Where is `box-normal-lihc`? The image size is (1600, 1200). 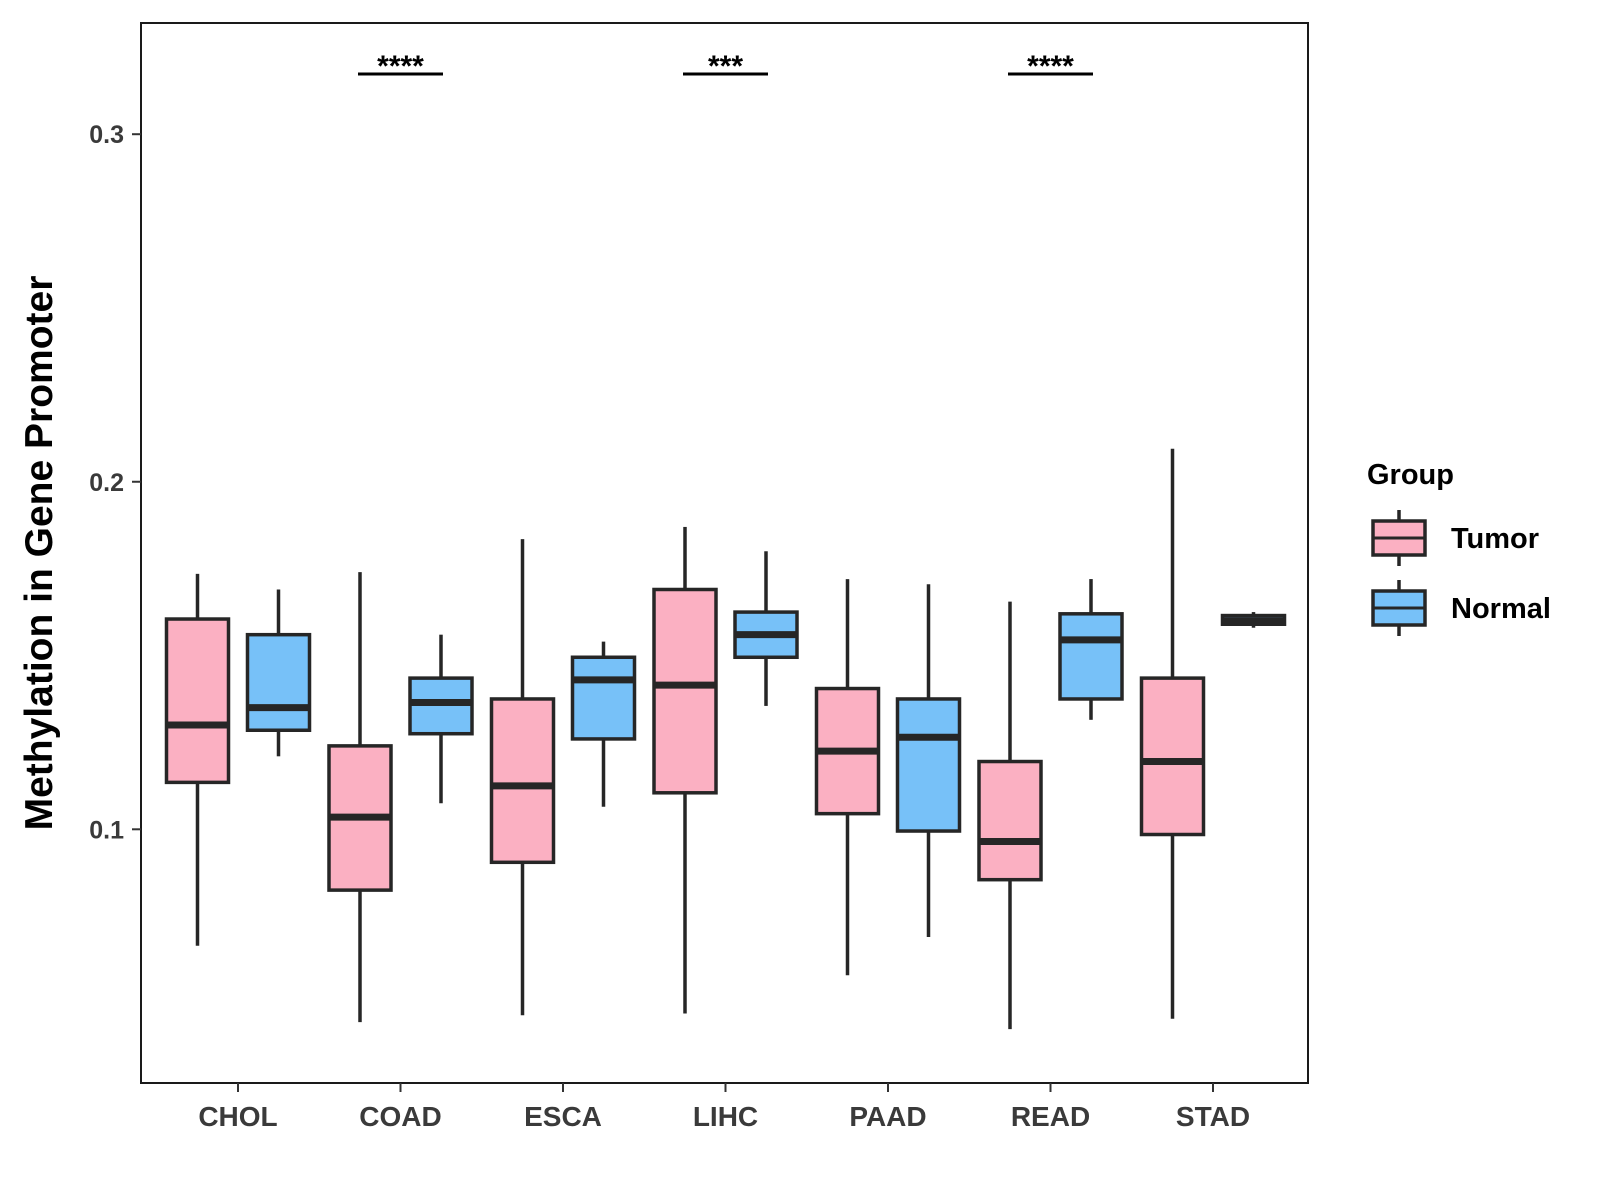
box-normal-lihc is located at coordinates (766, 628).